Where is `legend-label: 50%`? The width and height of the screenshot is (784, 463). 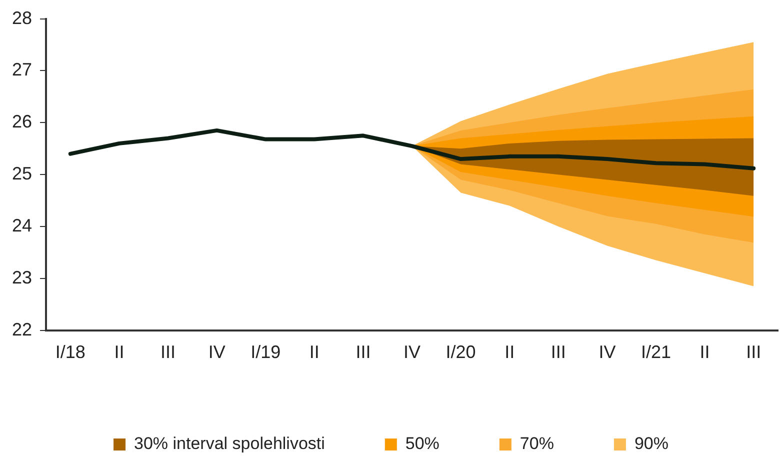
legend-label: 50% is located at coordinates (422, 444).